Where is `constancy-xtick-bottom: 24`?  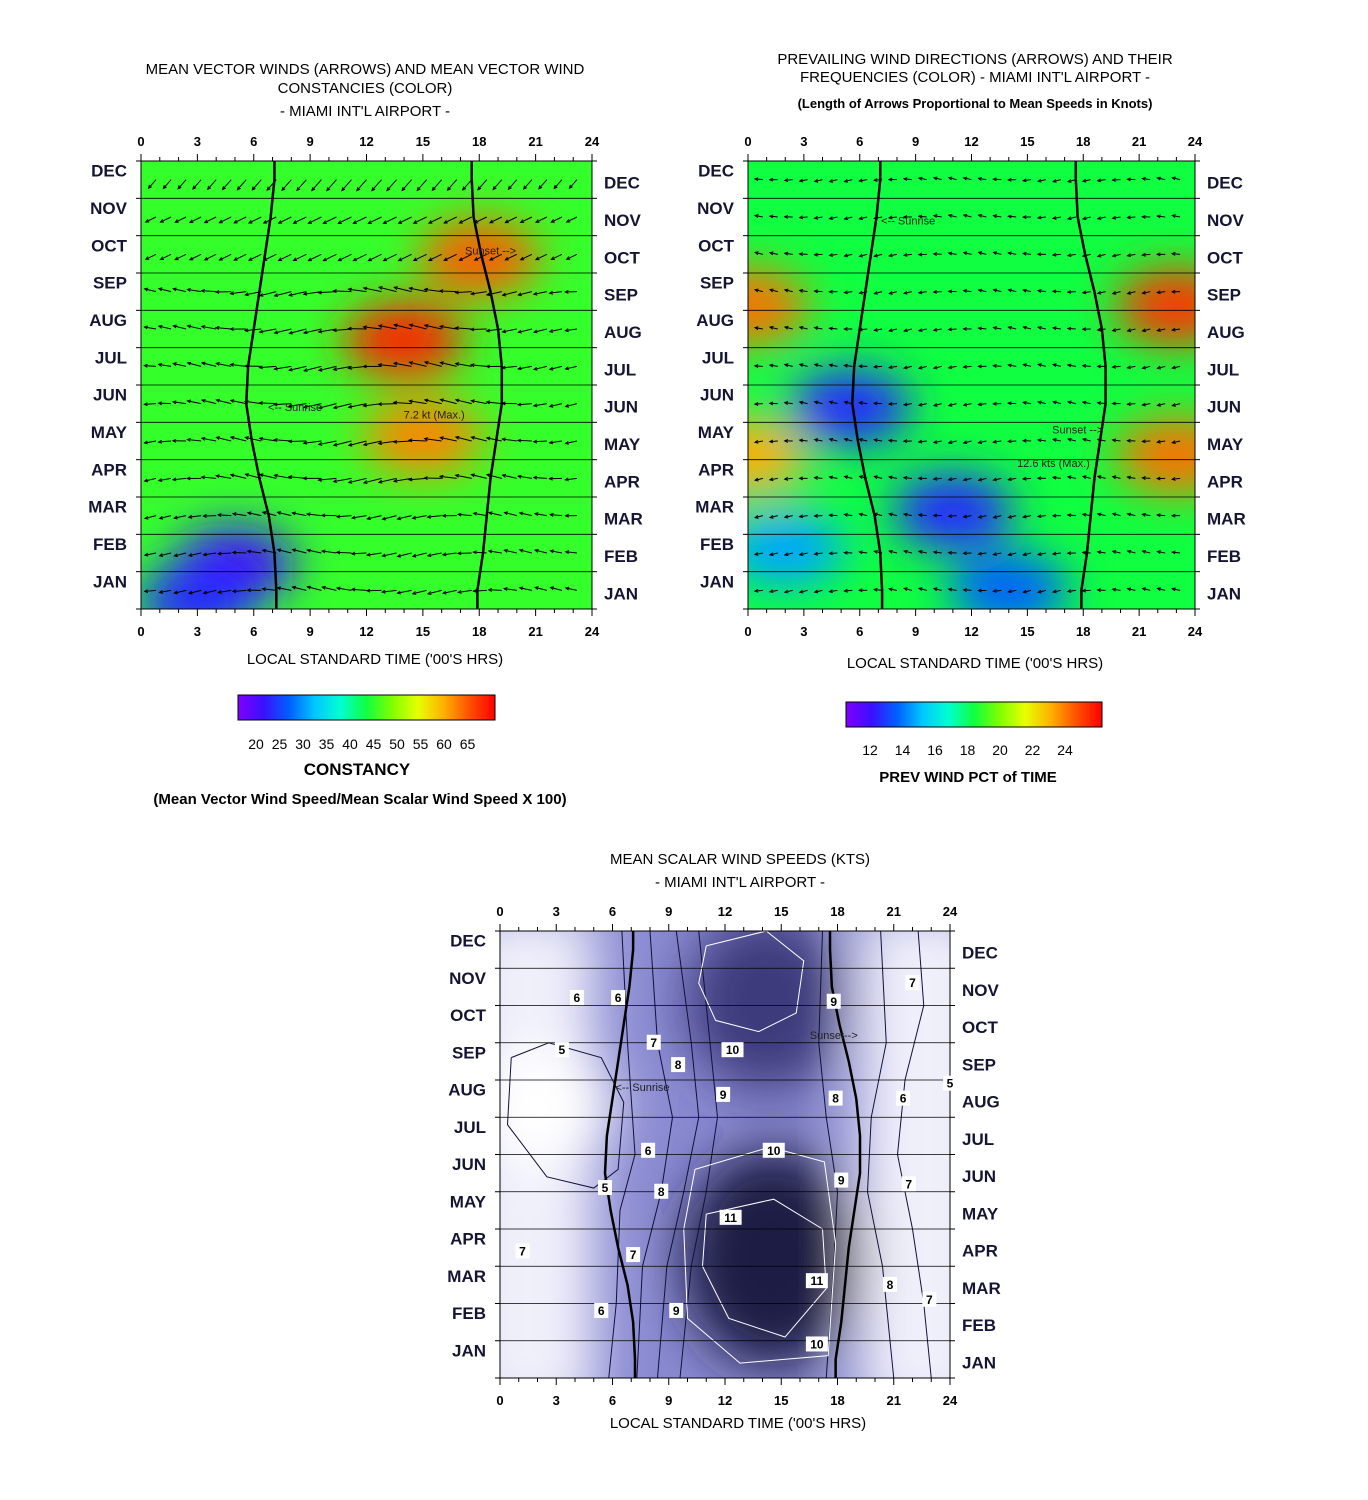 constancy-xtick-bottom: 24 is located at coordinates (592, 631).